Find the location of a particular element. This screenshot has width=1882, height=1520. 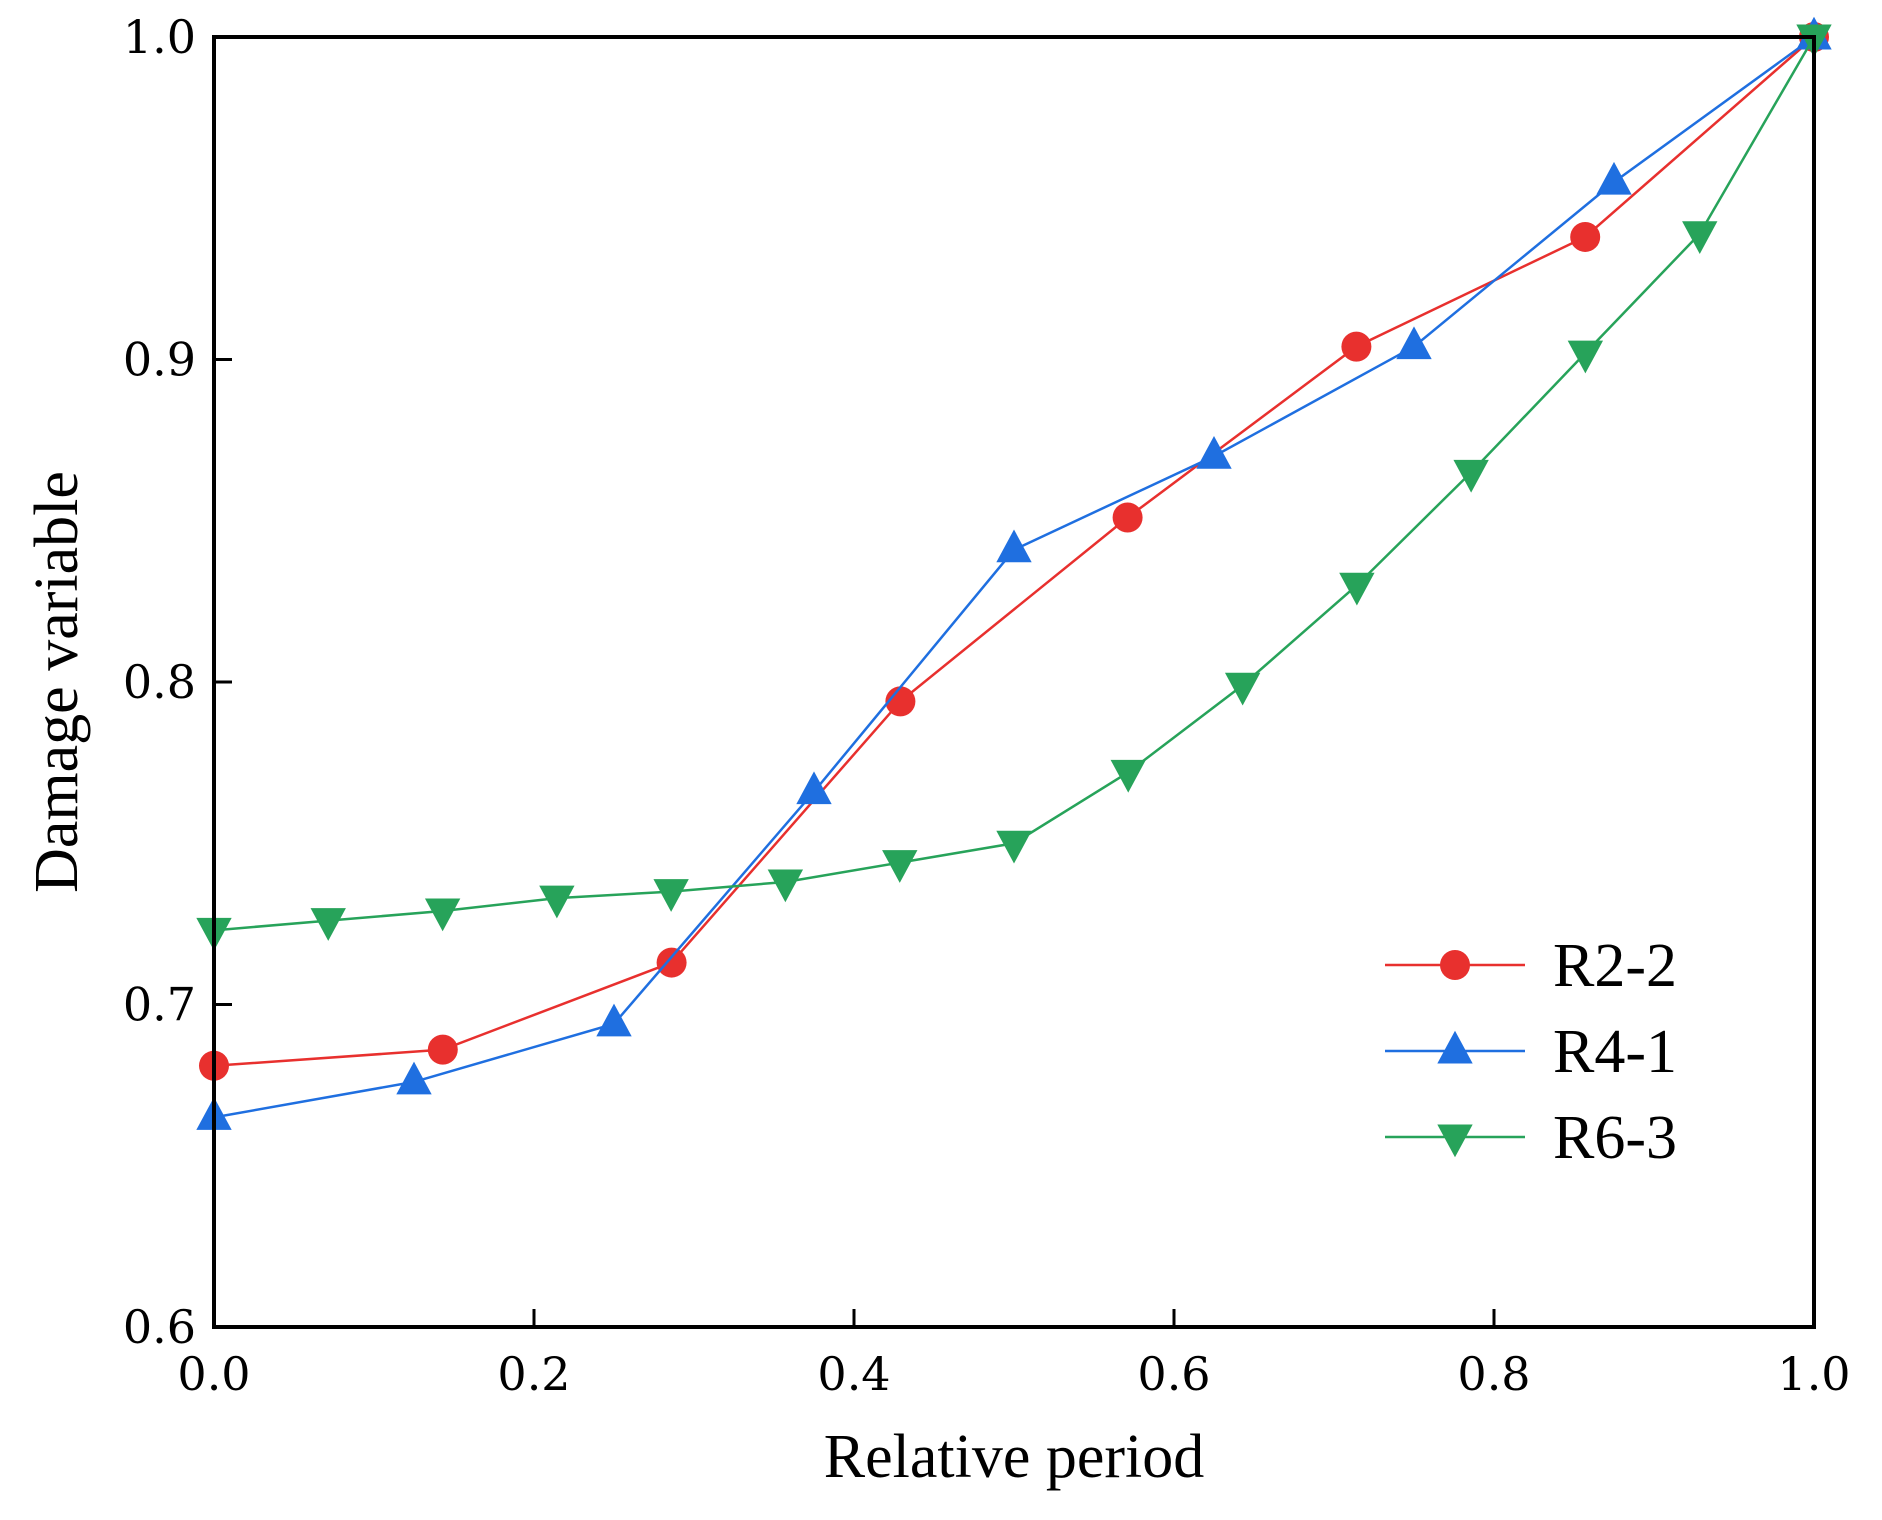

y-tick-label: 0.9 is located at coordinates (159, 360).